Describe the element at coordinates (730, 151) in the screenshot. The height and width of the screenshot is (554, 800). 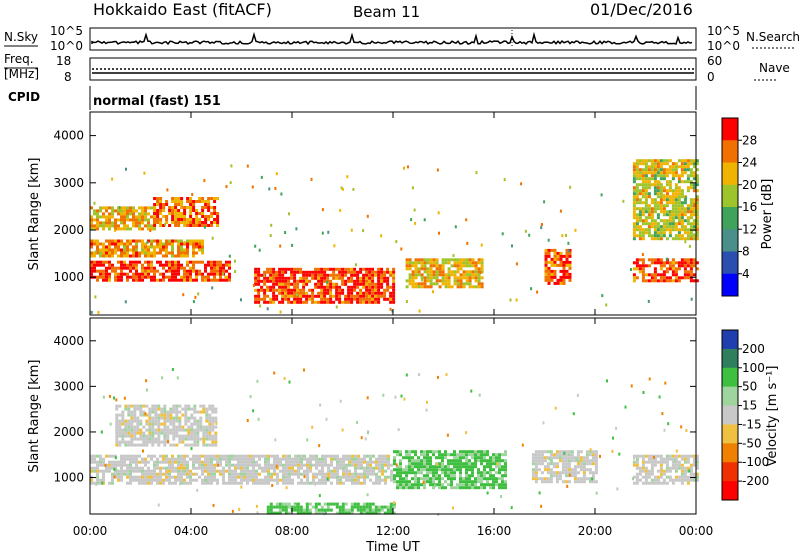
I see `colorbar-swatch` at that location.